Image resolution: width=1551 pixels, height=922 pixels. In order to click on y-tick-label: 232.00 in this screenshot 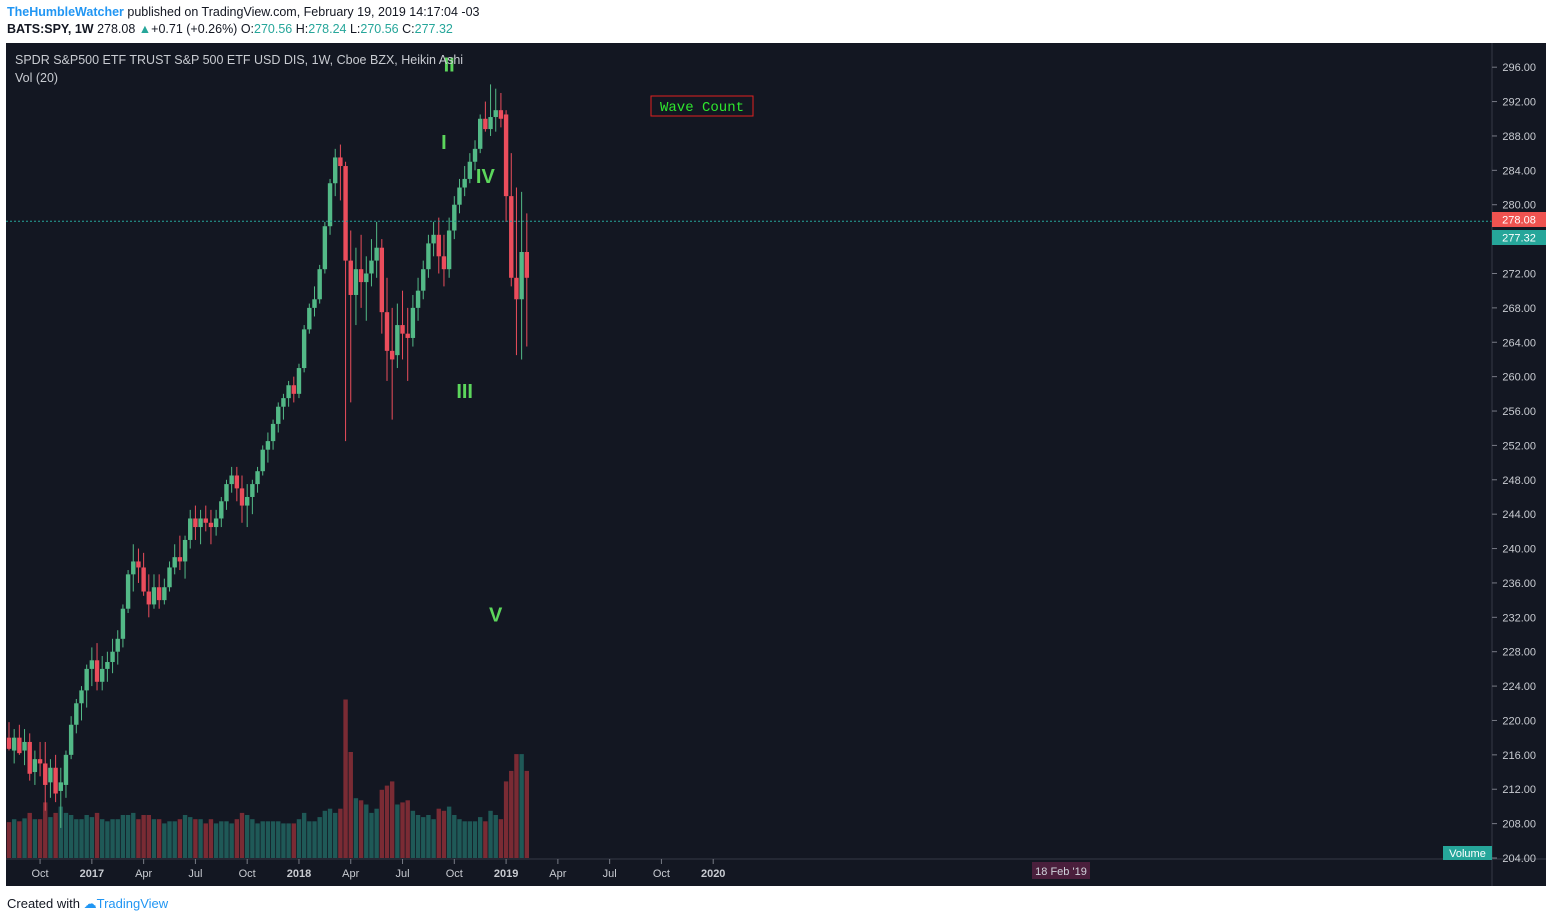, I will do `click(1519, 618)`.